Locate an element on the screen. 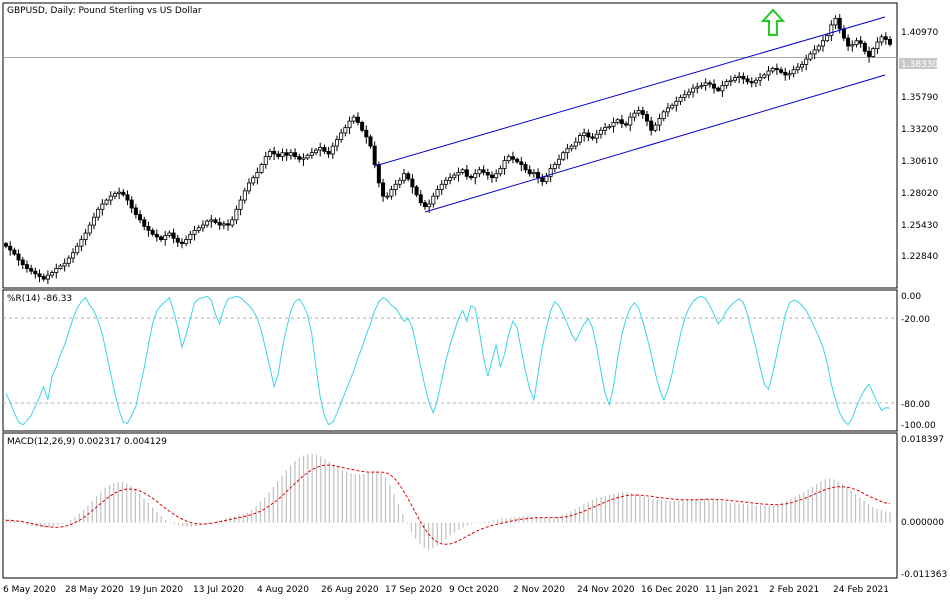 The width and height of the screenshot is (950, 604). macd-tick: 0.000000 is located at coordinates (922, 523).